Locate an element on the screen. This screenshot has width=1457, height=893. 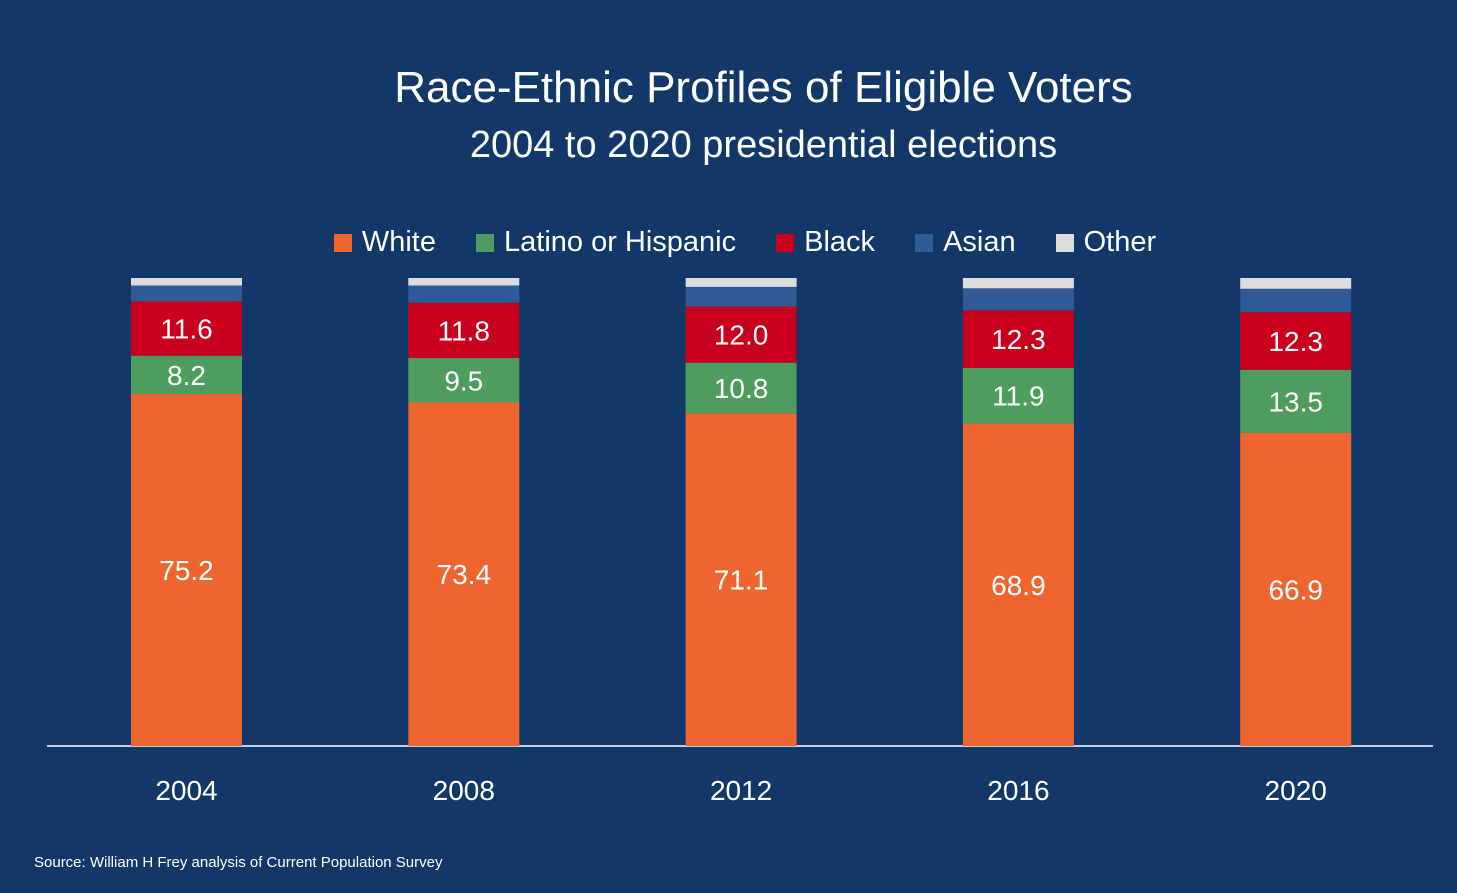
legend-swatch-other is located at coordinates (1064, 242).